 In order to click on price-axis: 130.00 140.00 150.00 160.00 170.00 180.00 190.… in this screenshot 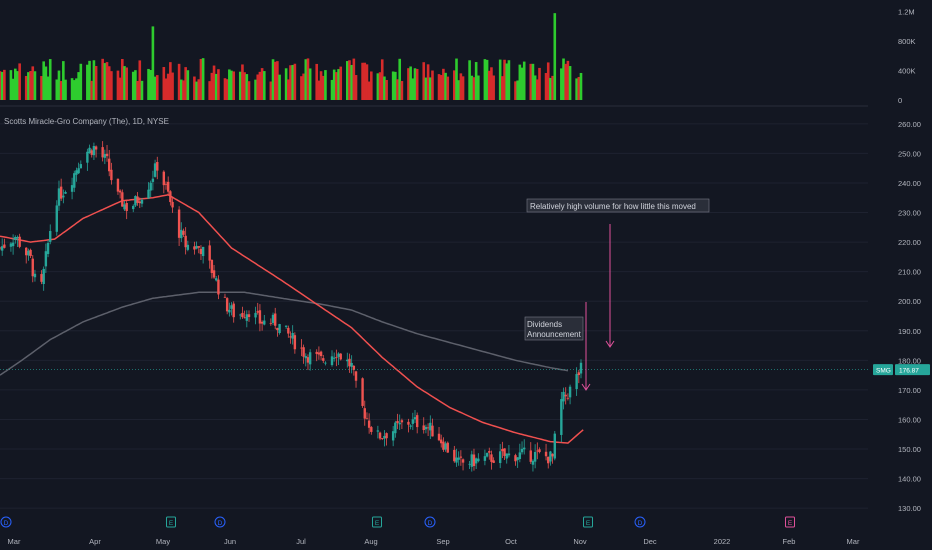, I will do `click(909, 316)`.